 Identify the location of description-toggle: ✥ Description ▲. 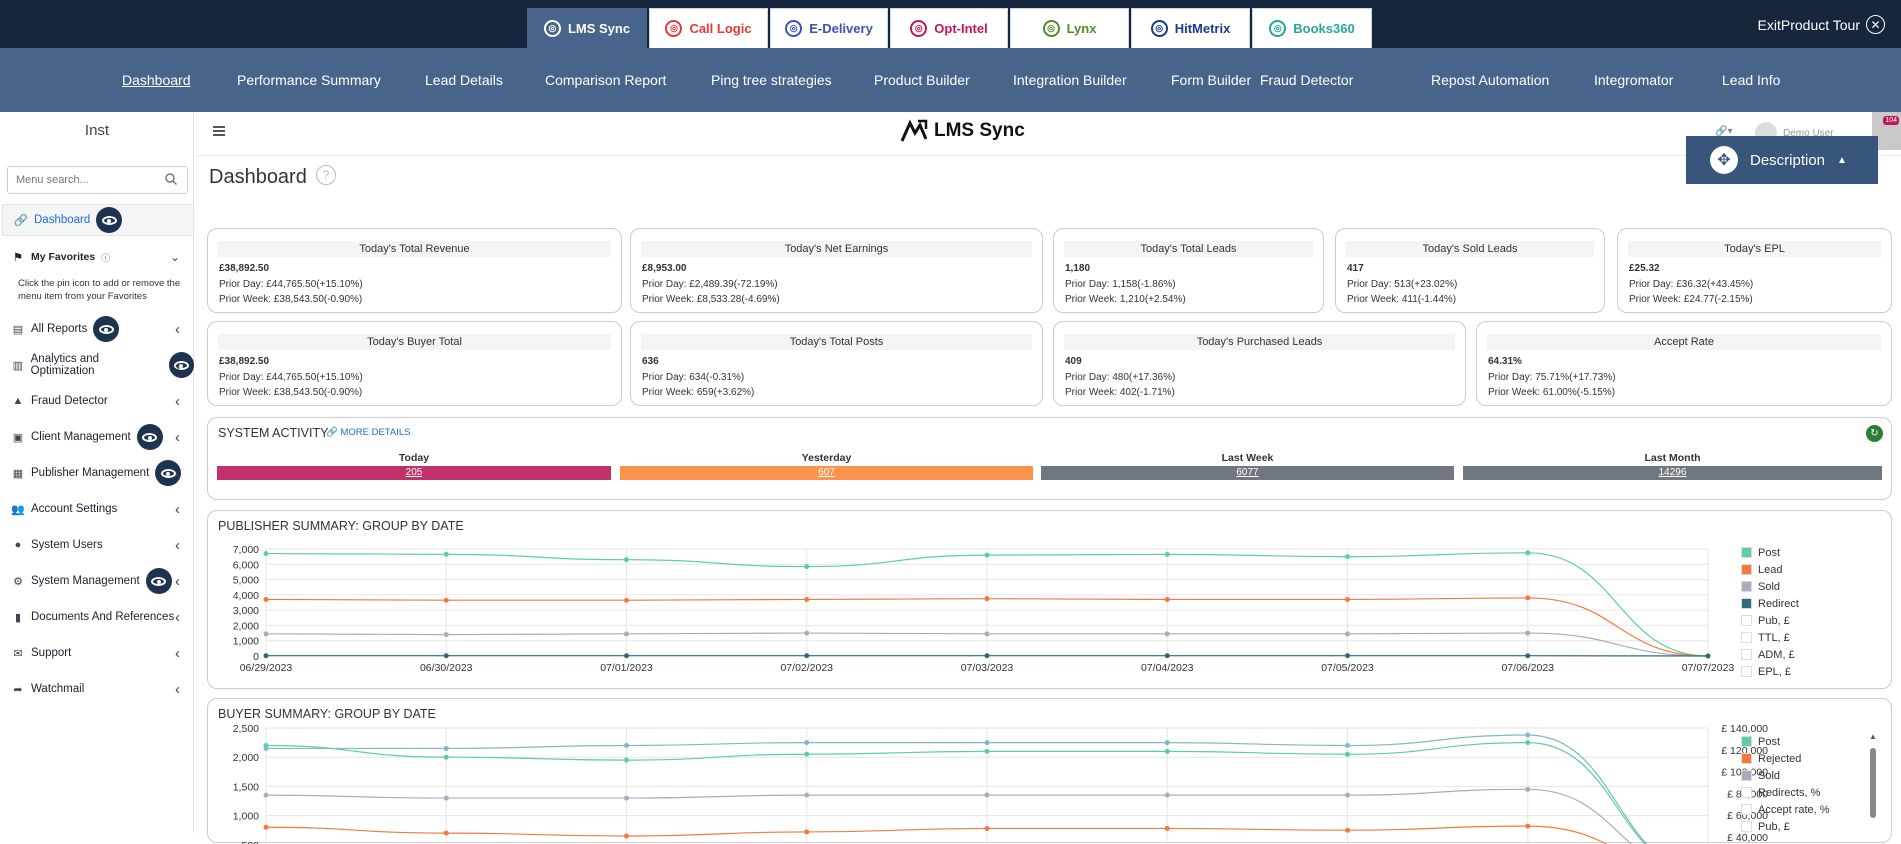
(1782, 160).